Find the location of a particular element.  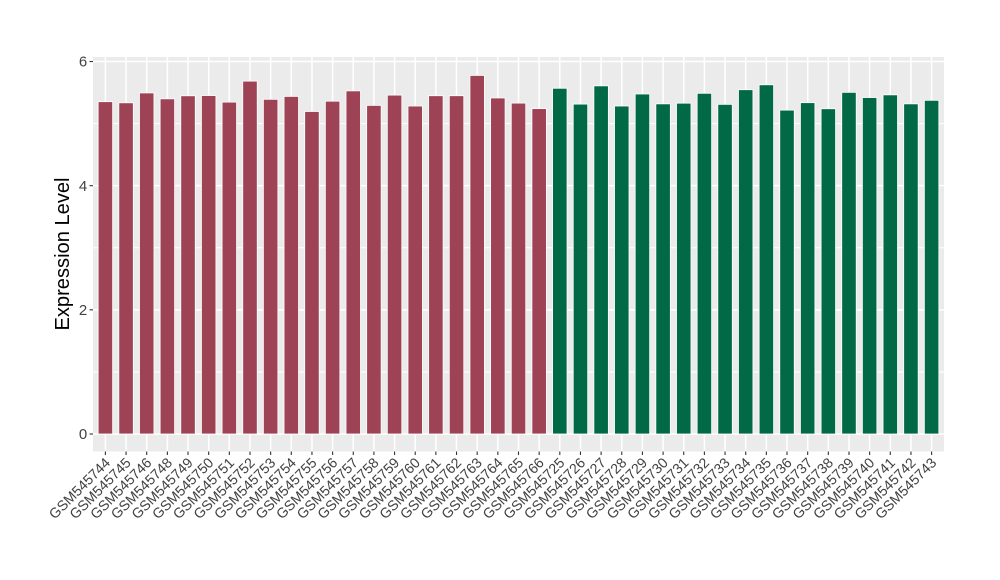

svg-text: 4 is located at coordinates (83, 186).